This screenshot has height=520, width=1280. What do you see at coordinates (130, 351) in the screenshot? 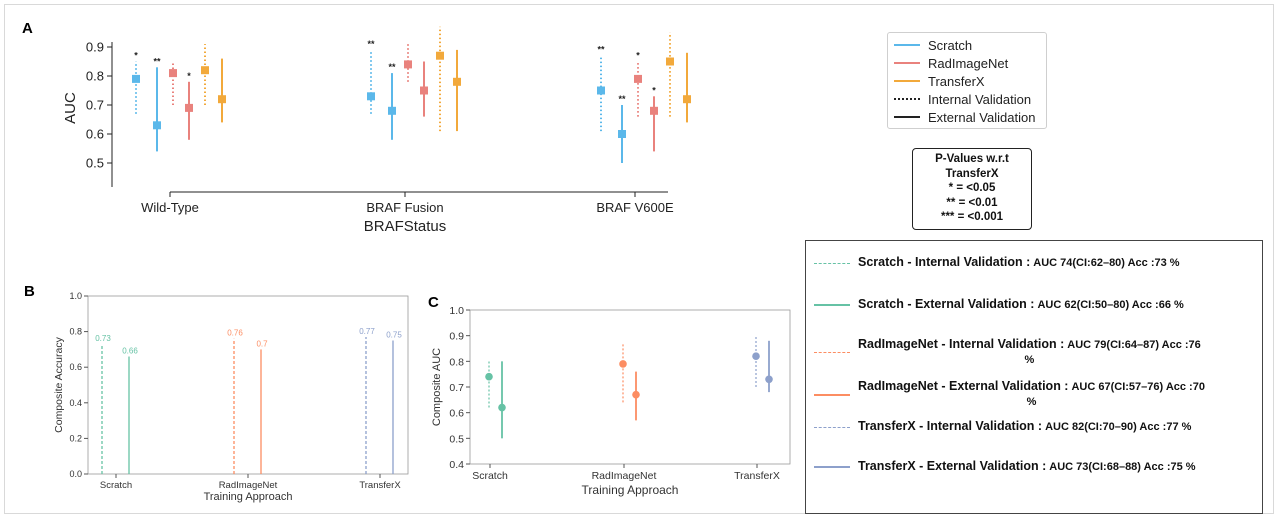
I see `data-label: 0.66` at bounding box center [130, 351].